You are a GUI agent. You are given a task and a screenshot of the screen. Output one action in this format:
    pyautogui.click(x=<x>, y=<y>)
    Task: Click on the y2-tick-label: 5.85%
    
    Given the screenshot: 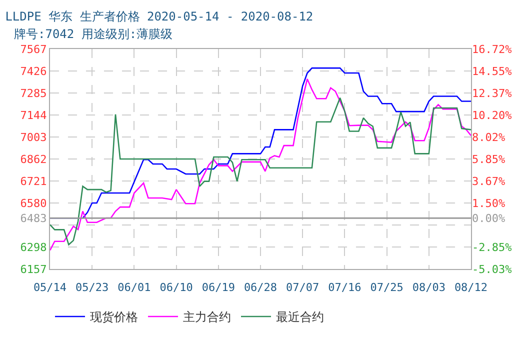 What is the action you would take?
    pyautogui.click(x=489, y=159)
    